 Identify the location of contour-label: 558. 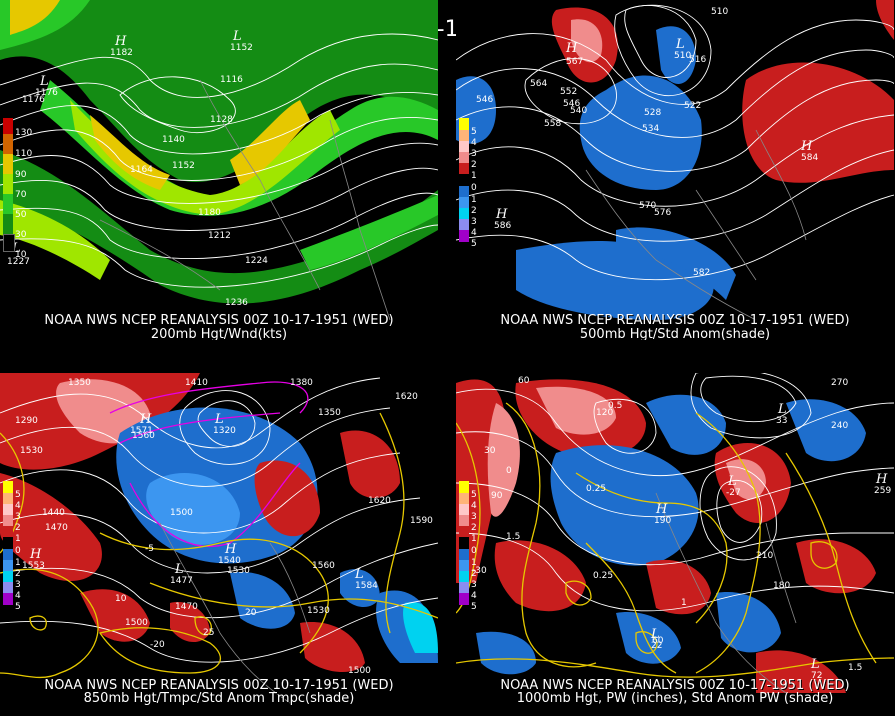
(552, 124).